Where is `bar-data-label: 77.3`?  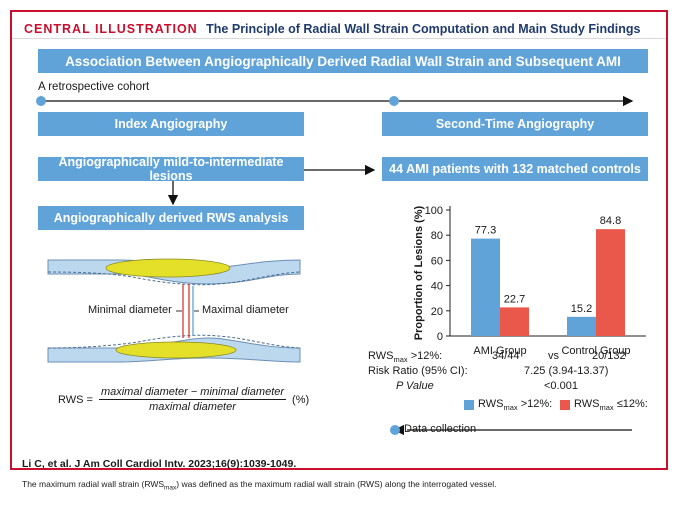 bar-data-label: 77.3 is located at coordinates (485, 231).